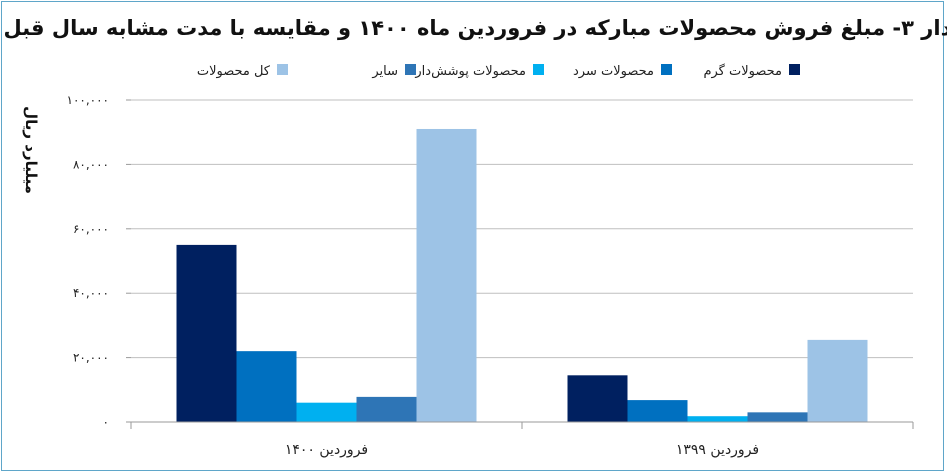 The height and width of the screenshot is (474, 947). What do you see at coordinates (384, 71) in the screenshot?
I see `legend-label: سایر` at bounding box center [384, 71].